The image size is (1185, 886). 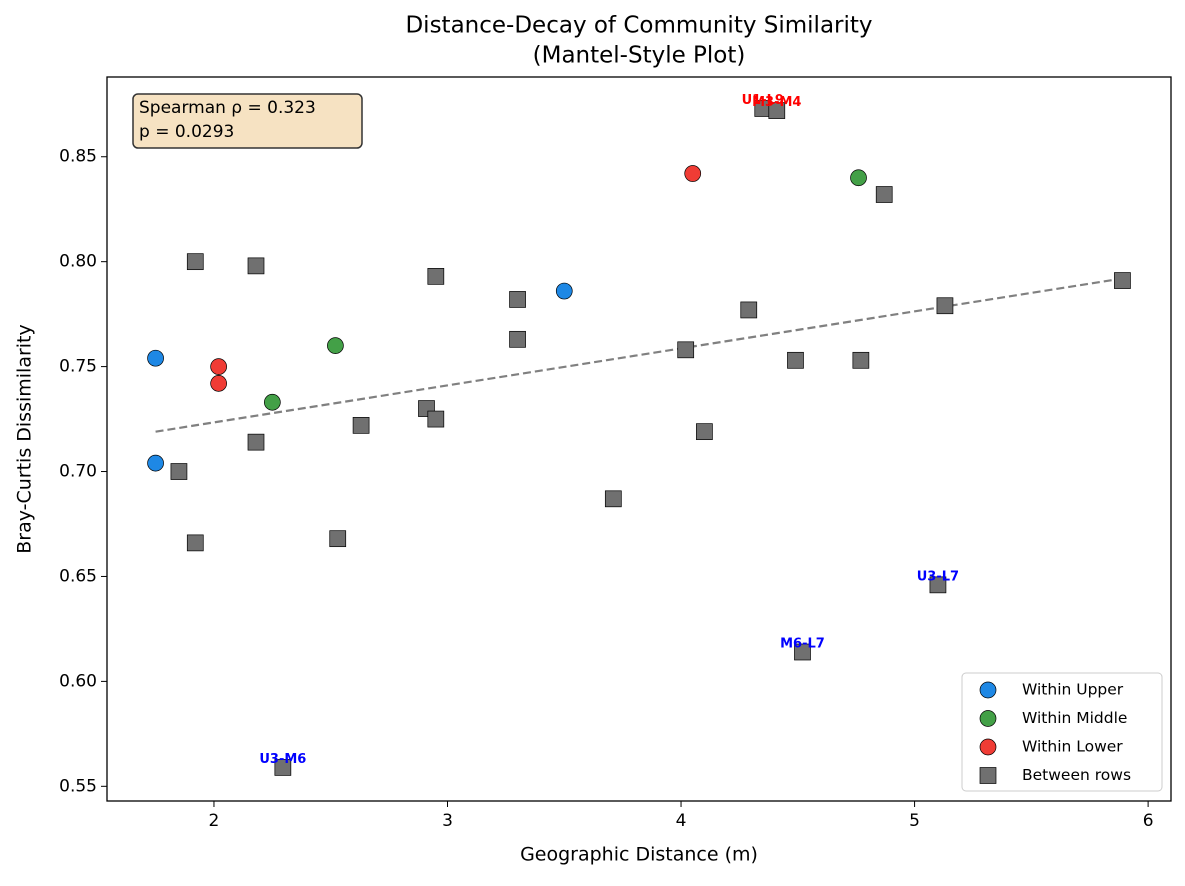 I want to click on point-annotation: U1-L9, so click(x=763, y=100).